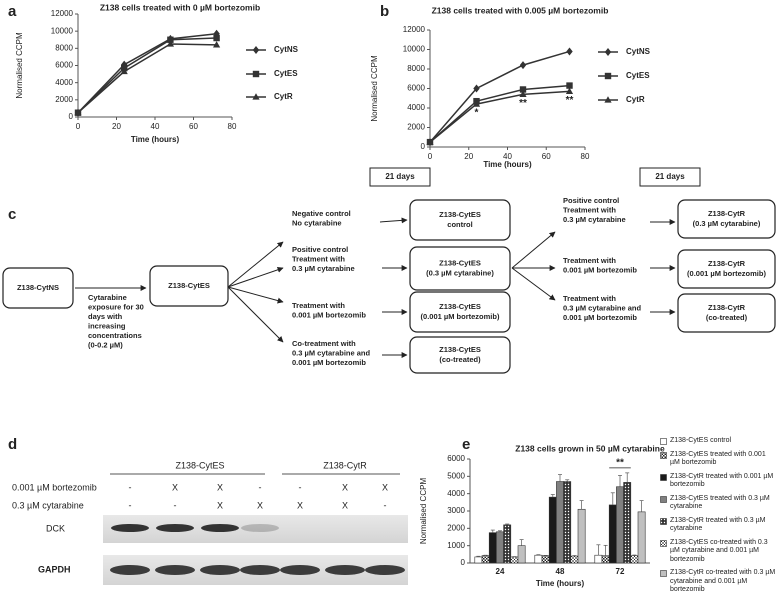 This screenshot has width=779, height=593. What do you see at coordinates (324, 343) in the screenshot?
I see `edge-label: Co-treatment with` at bounding box center [324, 343].